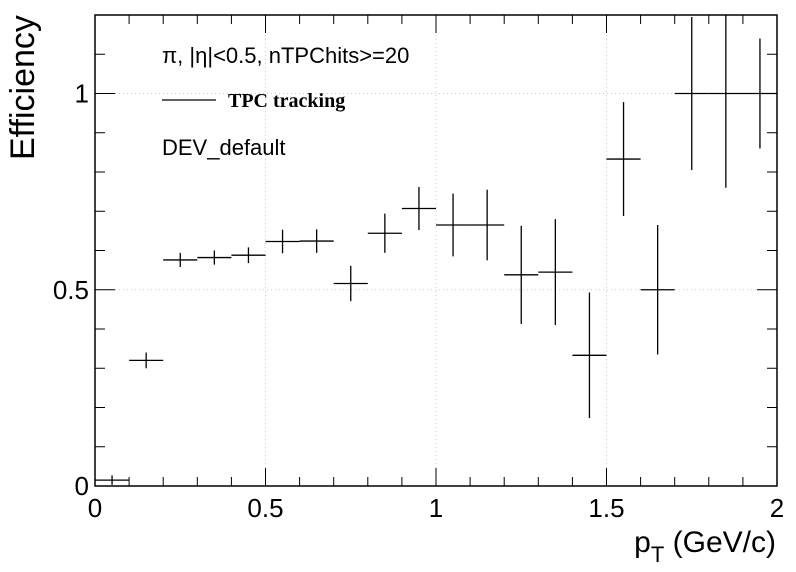 This screenshot has width=796, height=572. Describe the element at coordinates (777, 508) in the screenshot. I see `x-tick-label: 2` at that location.